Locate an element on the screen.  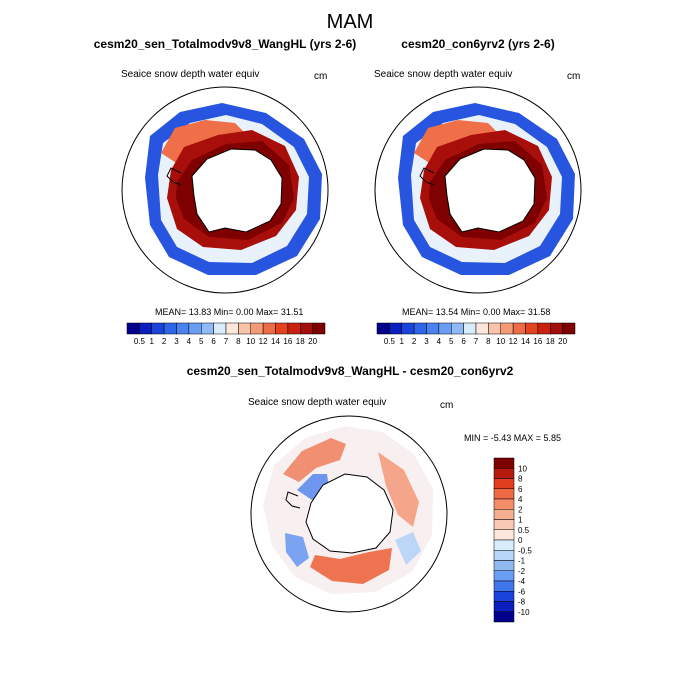
colorbar-tick-label: 0 is located at coordinates (520, 540).